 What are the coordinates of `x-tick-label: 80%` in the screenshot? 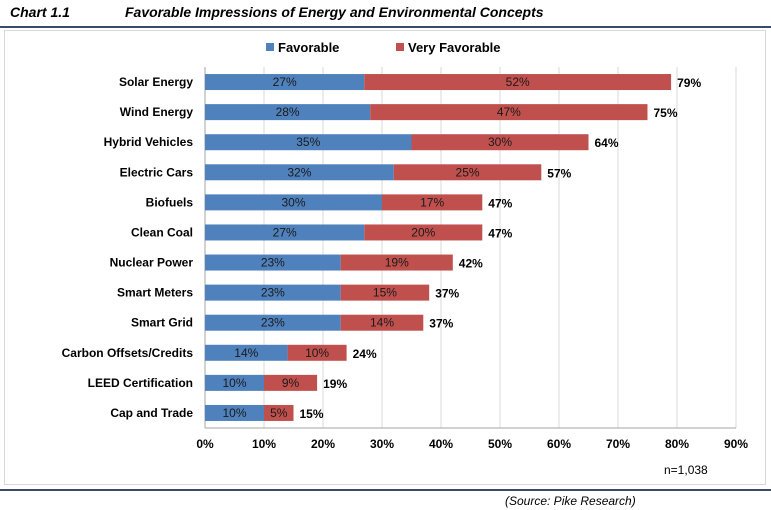 It's located at (677, 444).